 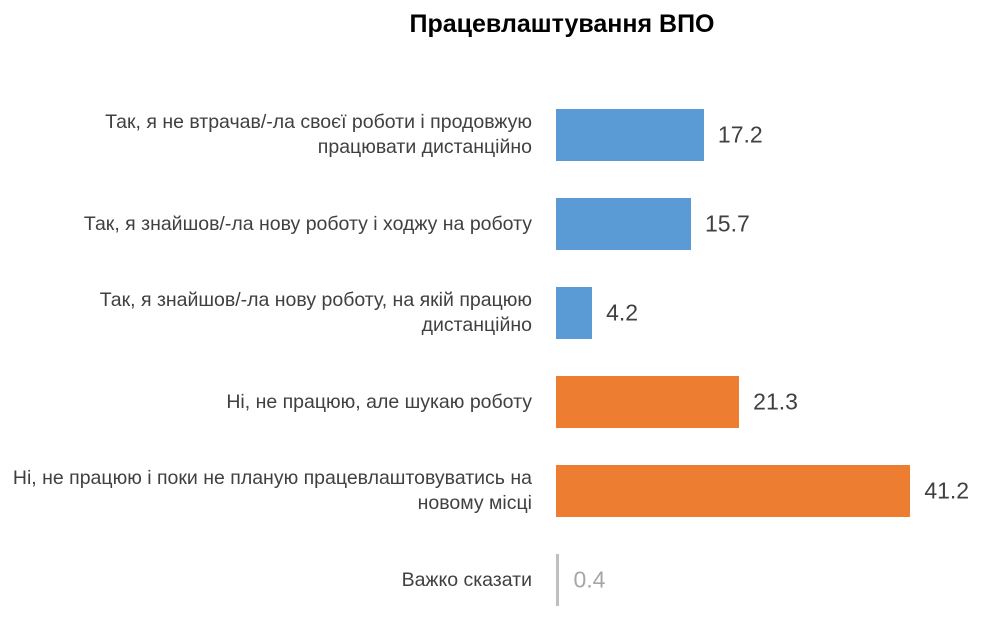 What do you see at coordinates (775, 401) in the screenshot?
I see `value-label: 21.3` at bounding box center [775, 401].